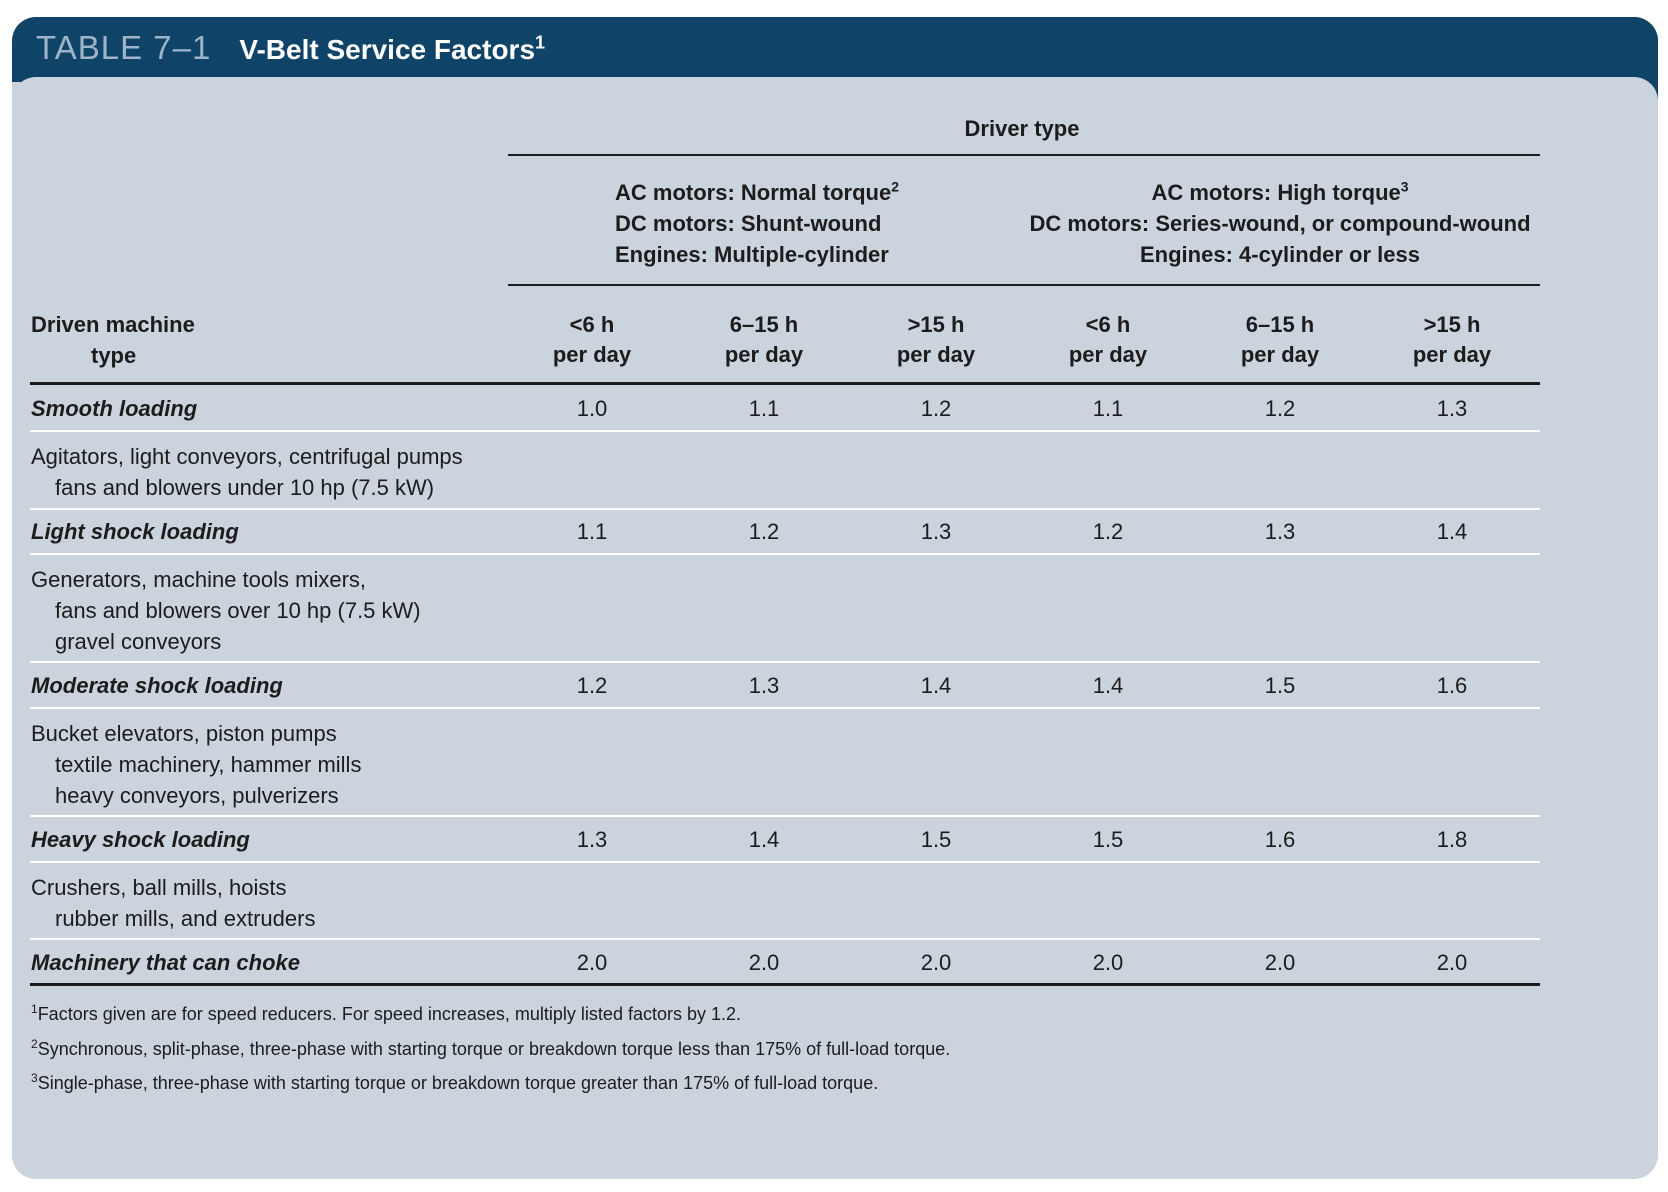  What do you see at coordinates (1452, 839) in the screenshot?
I see `table-cell: 1.8` at bounding box center [1452, 839].